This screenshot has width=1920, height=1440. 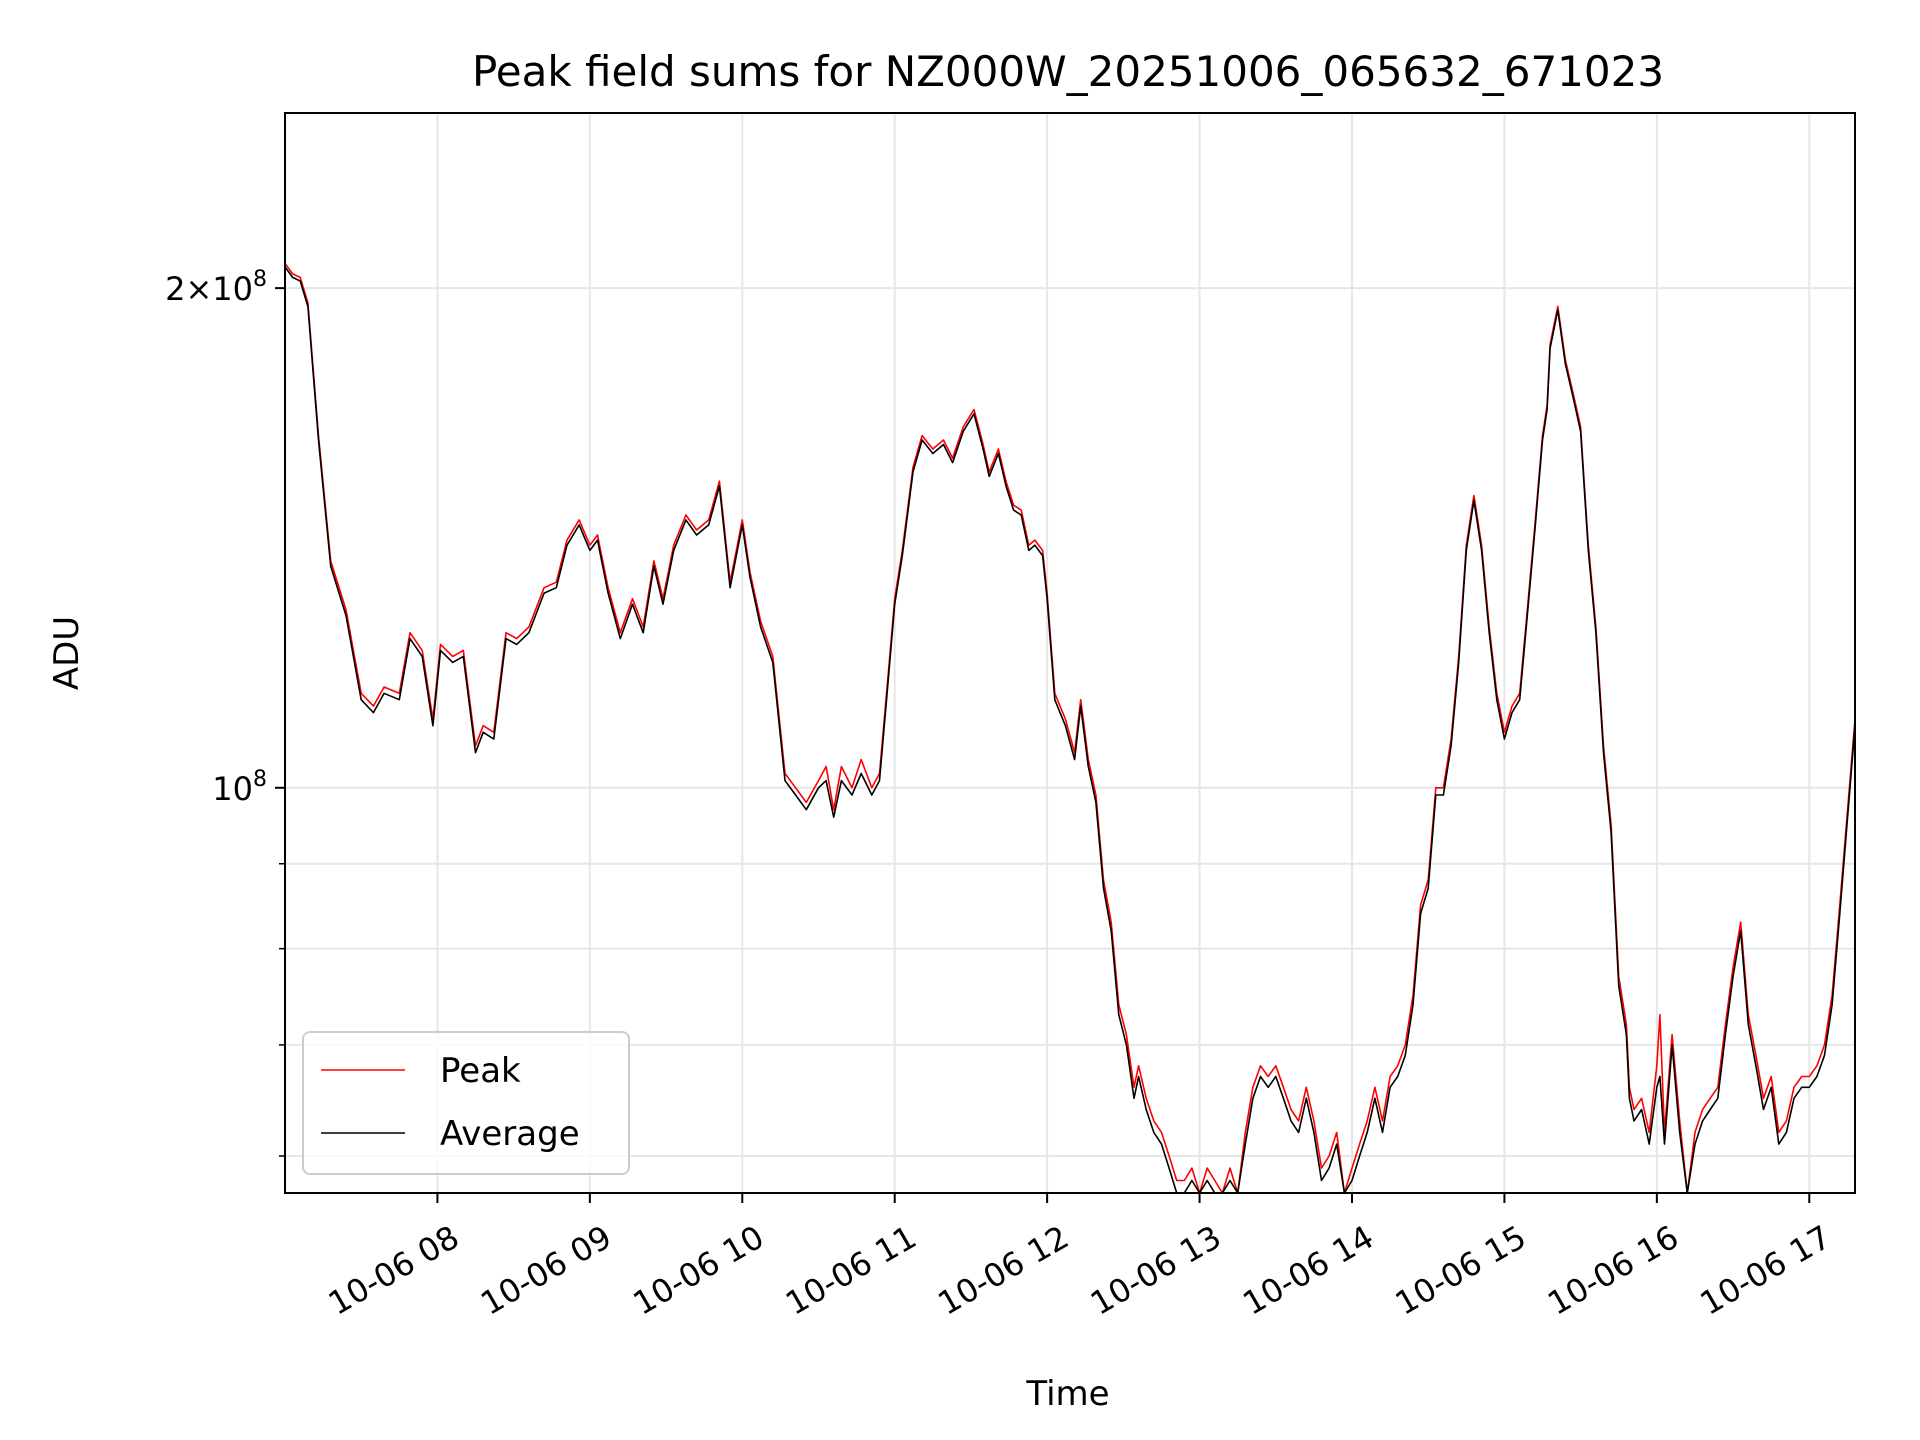 I want to click on legend-label-peak: Peak, so click(x=480, y=1071).